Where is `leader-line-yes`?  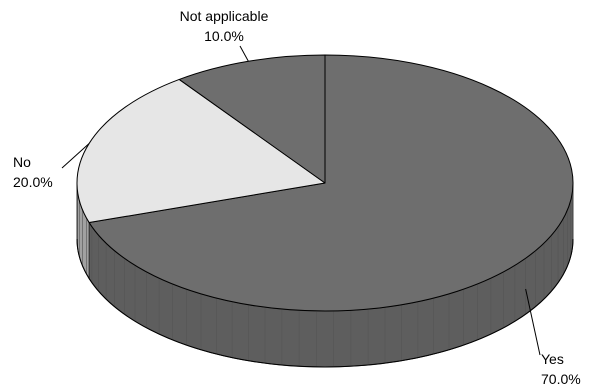
leader-line-yes is located at coordinates (533, 322).